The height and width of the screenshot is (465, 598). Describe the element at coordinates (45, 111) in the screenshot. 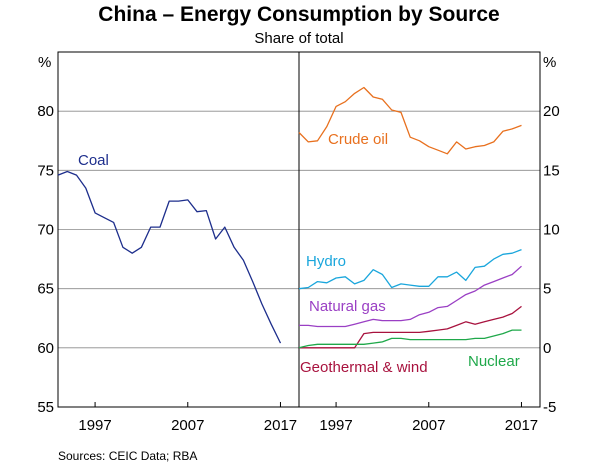

I see `y-tick-label: 80` at that location.